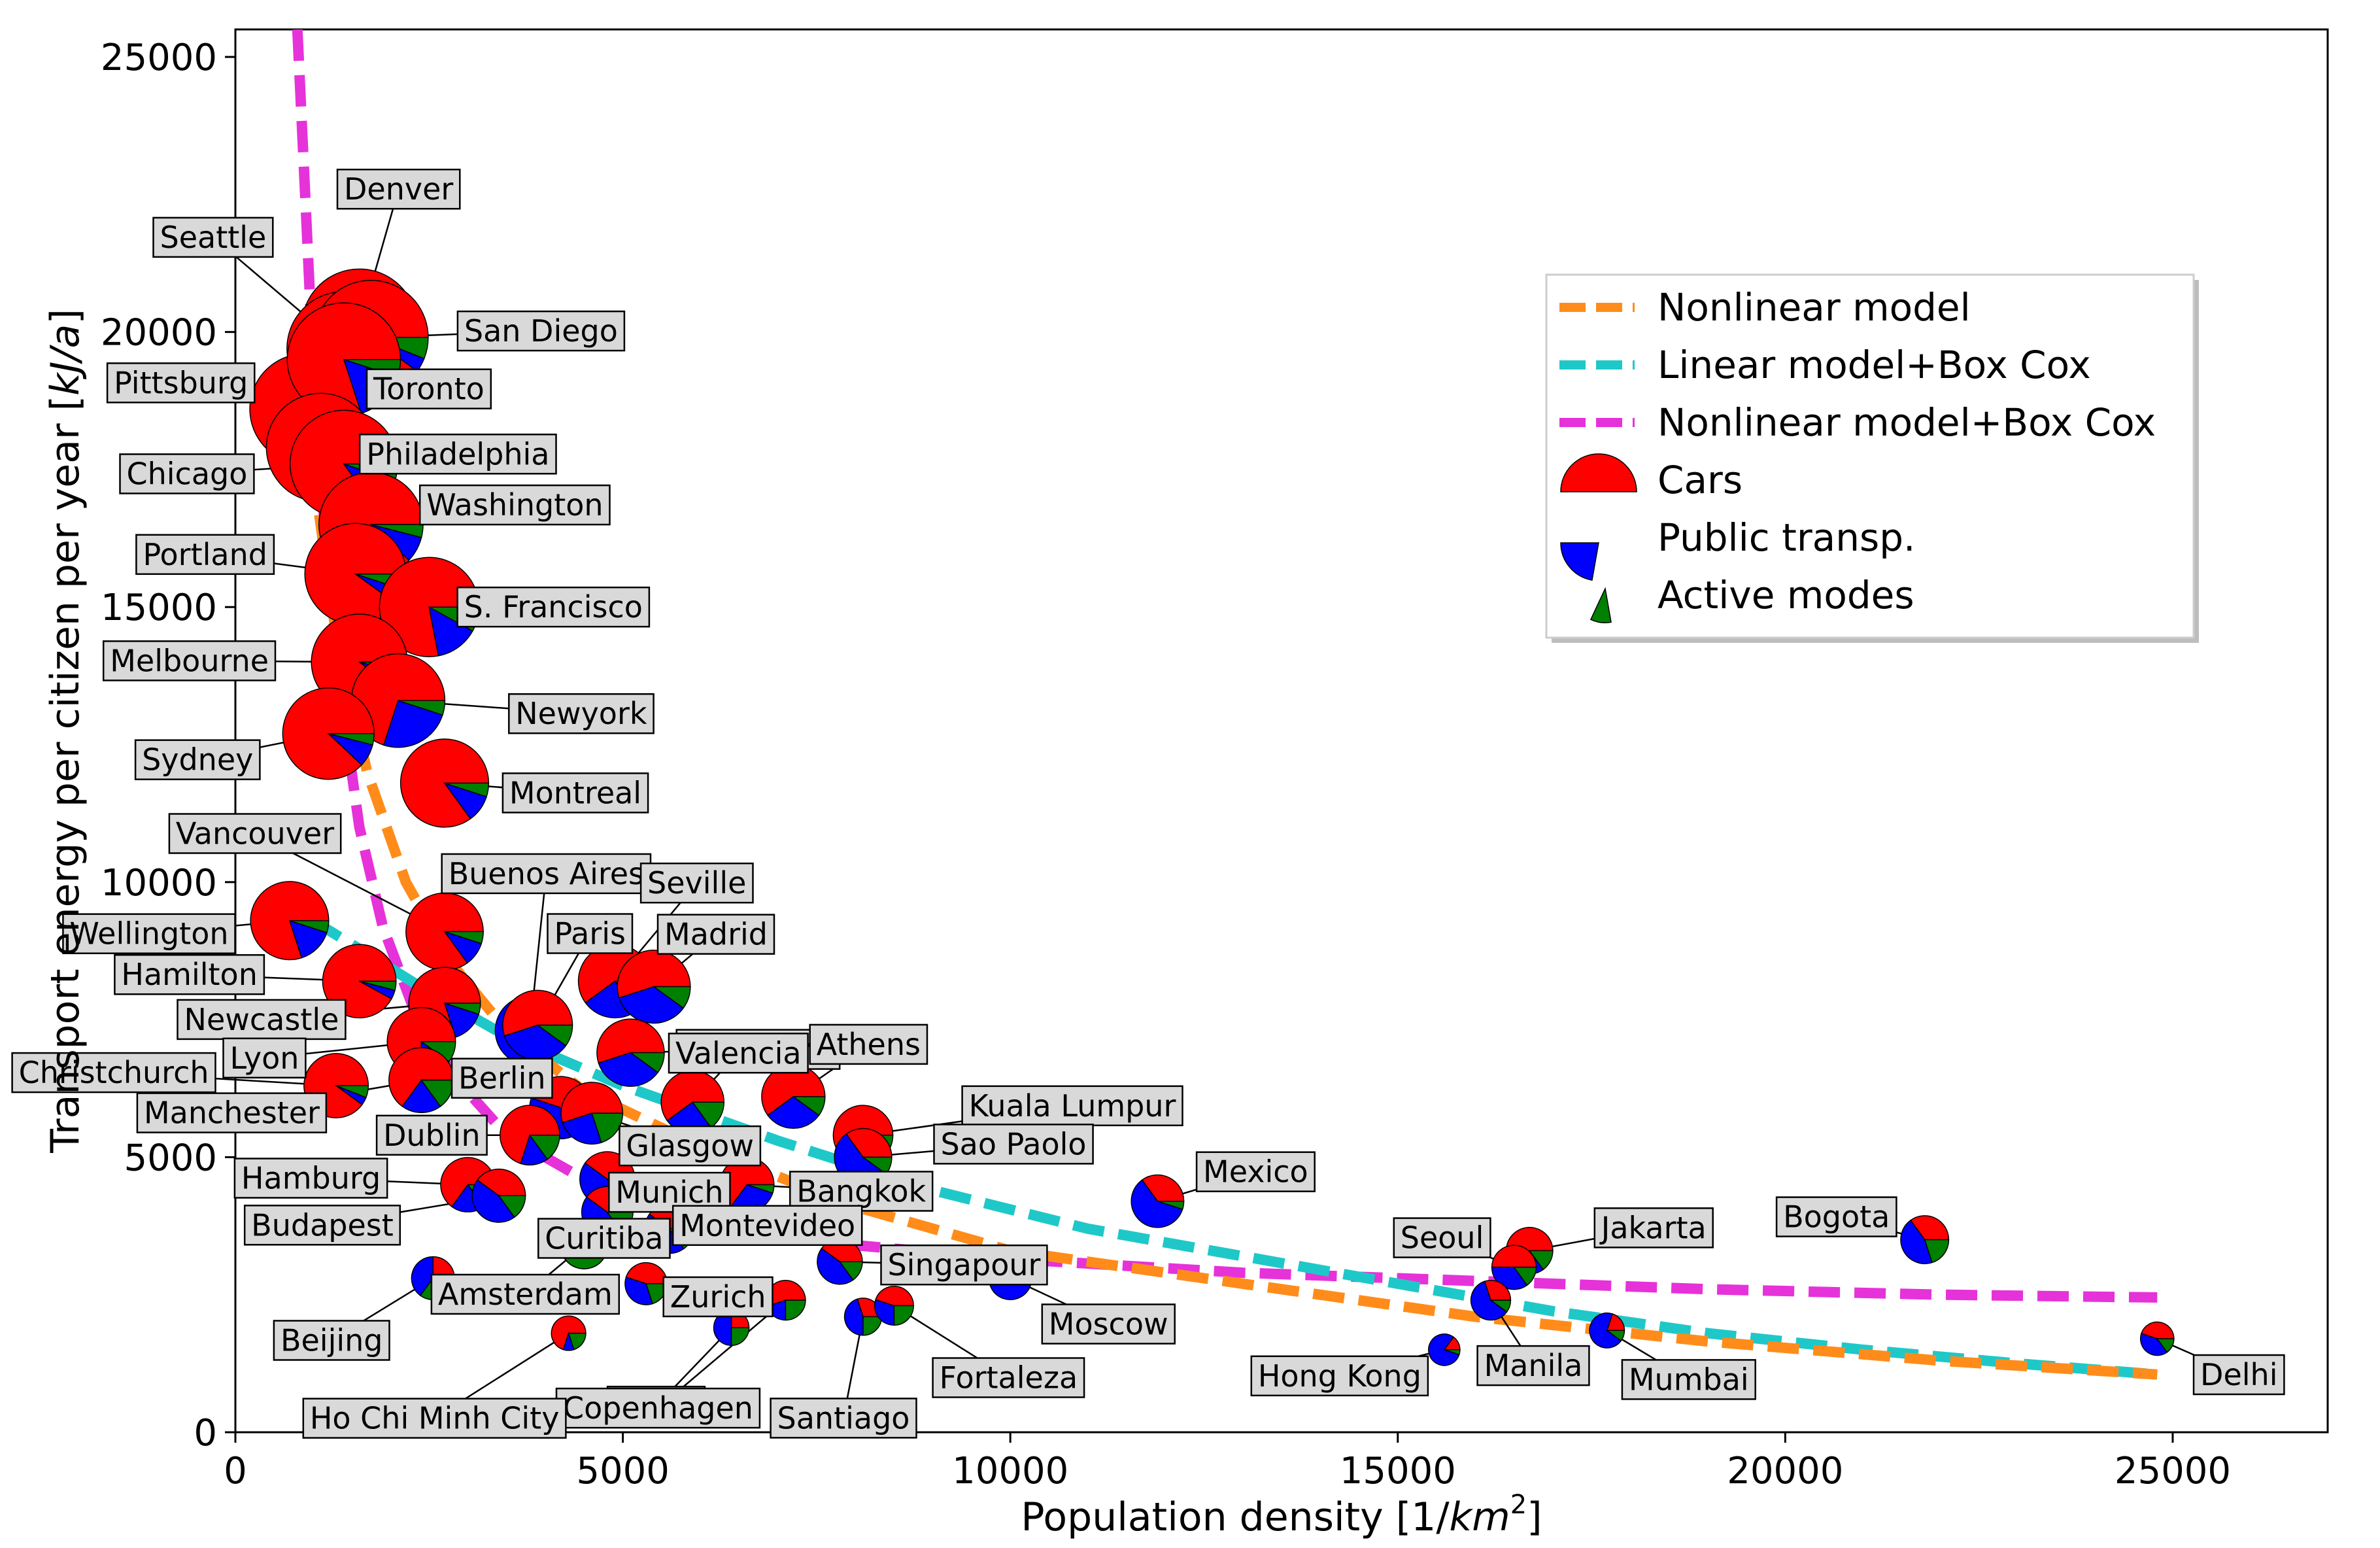 This screenshot has width=2380, height=1548. Describe the element at coordinates (1907, 423) in the screenshot. I see `legend-label: Nonlinear model+Box Cox` at that location.